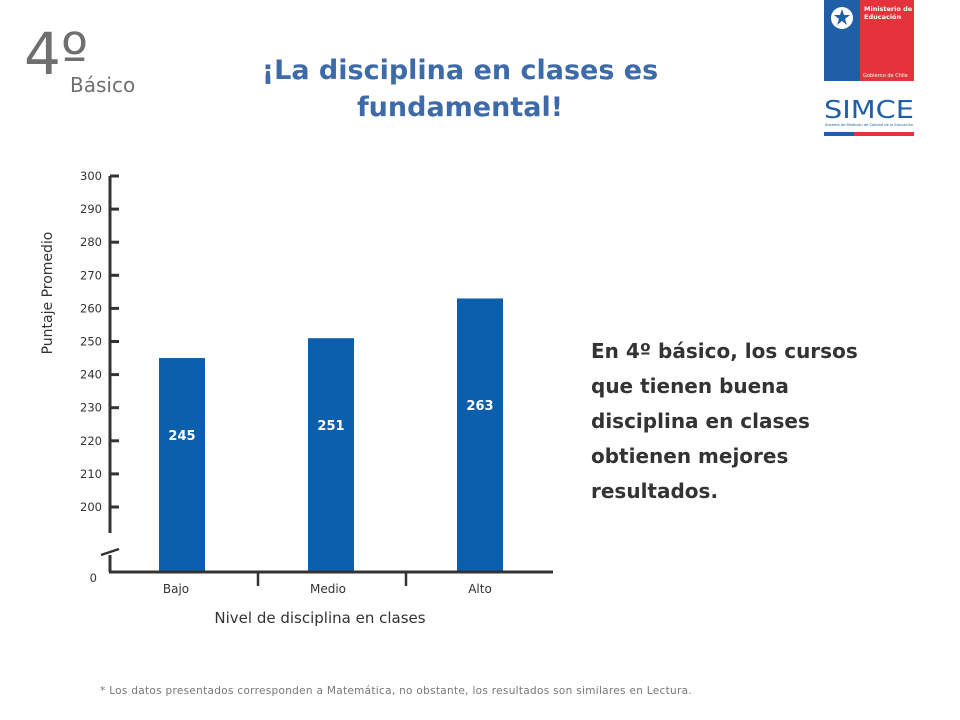 This screenshot has height=720, width=960. Describe the element at coordinates (888, 9) in the screenshot. I see `ministry-line-1: Ministerio de` at that location.